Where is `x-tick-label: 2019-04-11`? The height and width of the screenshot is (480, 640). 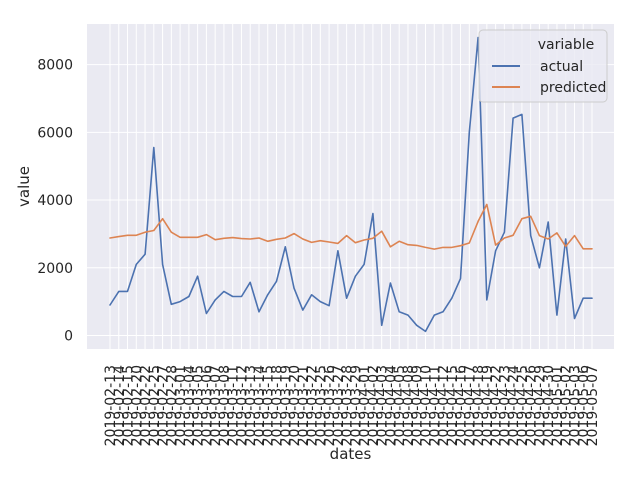
x-tick-label: 2019-04-11 is located at coordinates (435, 405).